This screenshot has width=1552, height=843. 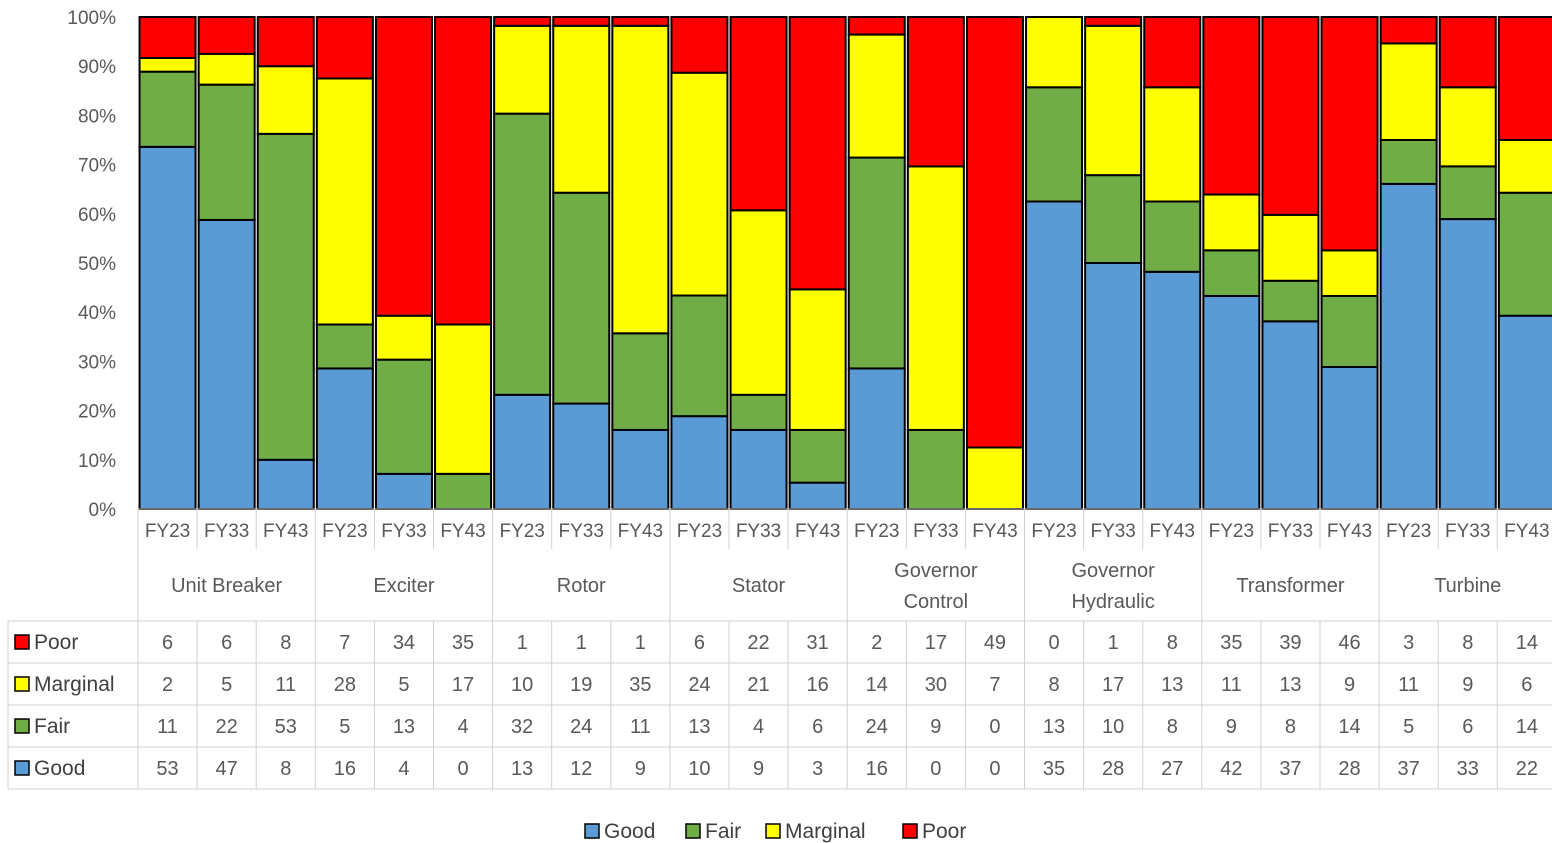 What do you see at coordinates (226, 586) in the screenshot?
I see `group-label: Unit Breaker` at bounding box center [226, 586].